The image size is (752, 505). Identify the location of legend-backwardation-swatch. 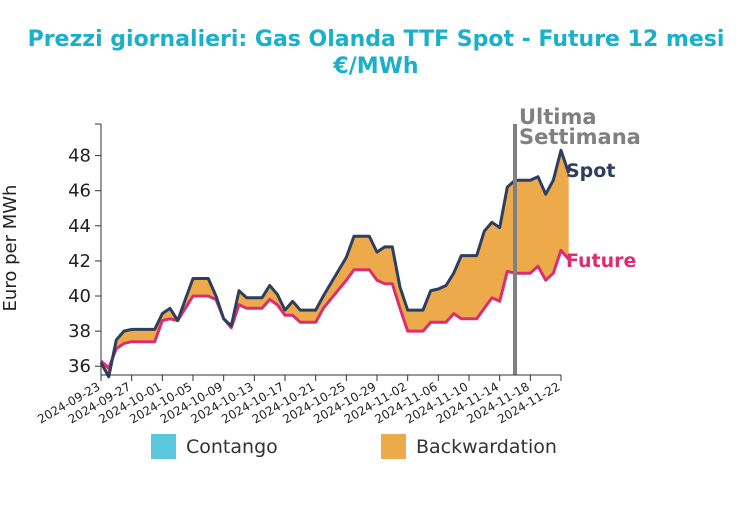
(393, 446).